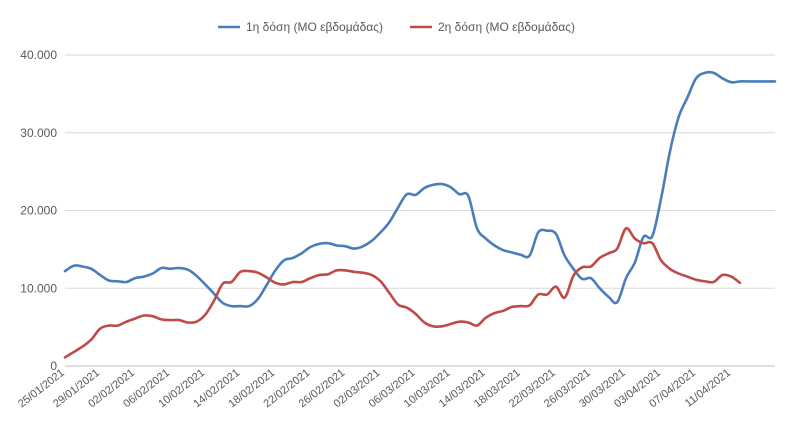 This screenshot has width=800, height=425. I want to click on y-tick-label: 30.000, so click(38, 133).